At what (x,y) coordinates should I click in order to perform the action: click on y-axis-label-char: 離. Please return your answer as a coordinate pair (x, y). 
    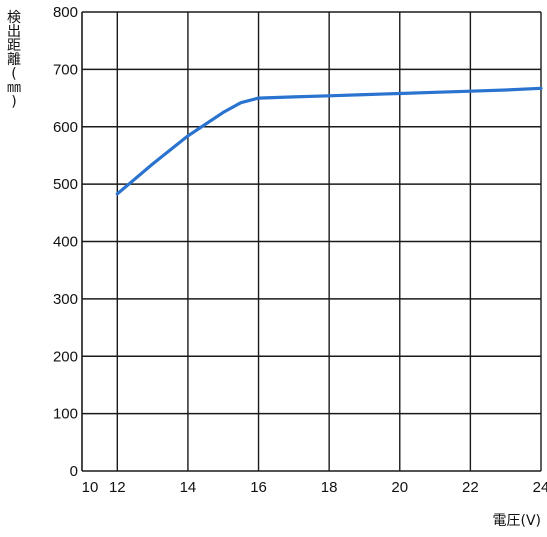
    Looking at the image, I should click on (14, 59).